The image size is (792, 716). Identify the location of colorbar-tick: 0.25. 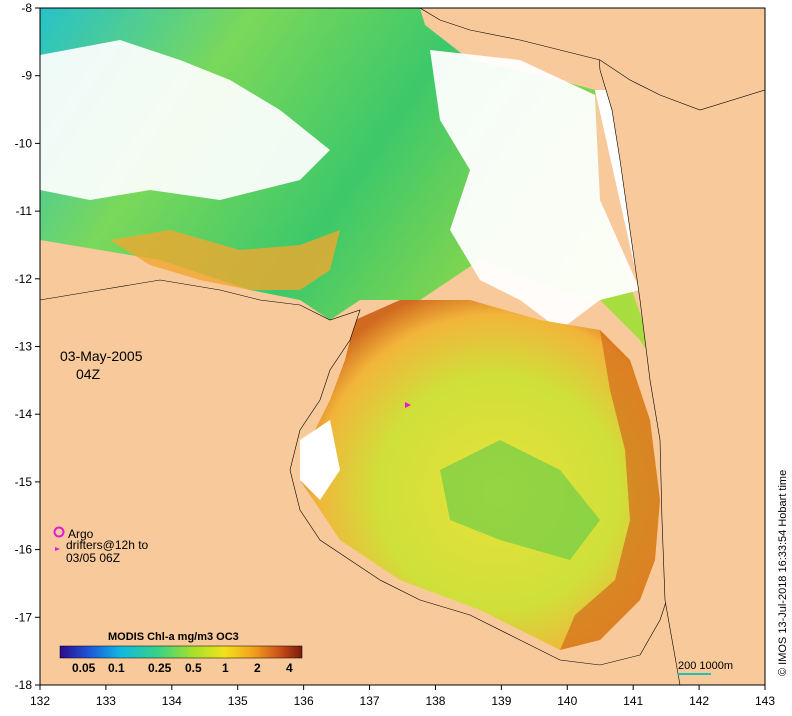
(160, 668).